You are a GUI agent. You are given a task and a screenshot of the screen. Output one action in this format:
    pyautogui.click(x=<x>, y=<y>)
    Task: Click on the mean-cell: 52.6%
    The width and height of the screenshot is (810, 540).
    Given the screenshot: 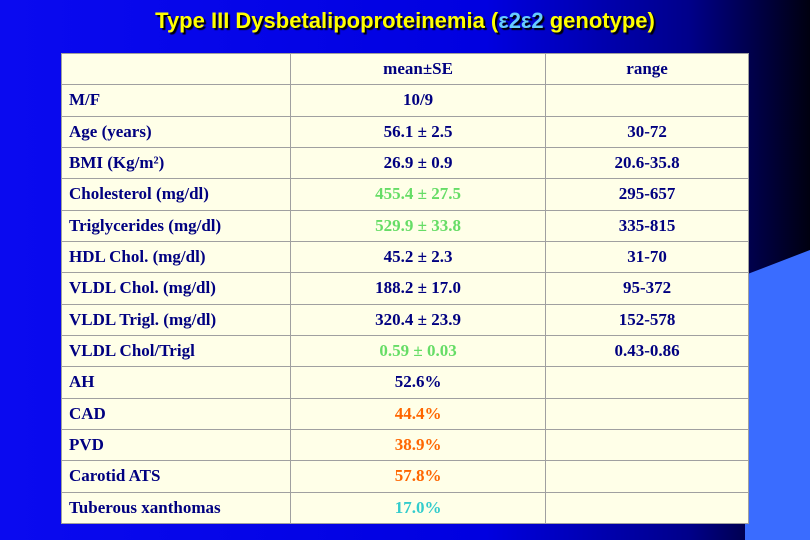 What is the action you would take?
    pyautogui.click(x=418, y=382)
    